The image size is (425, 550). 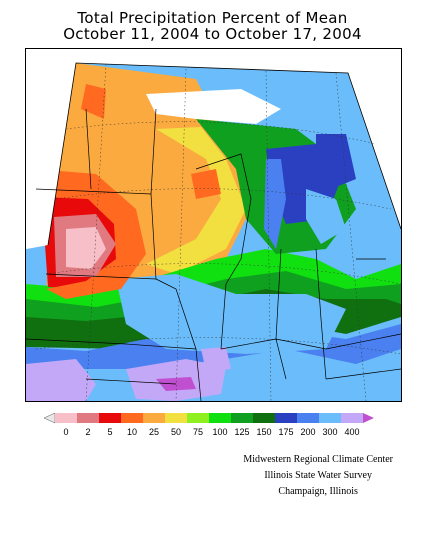 I want to click on legend-label-75: 75, so click(x=198, y=432).